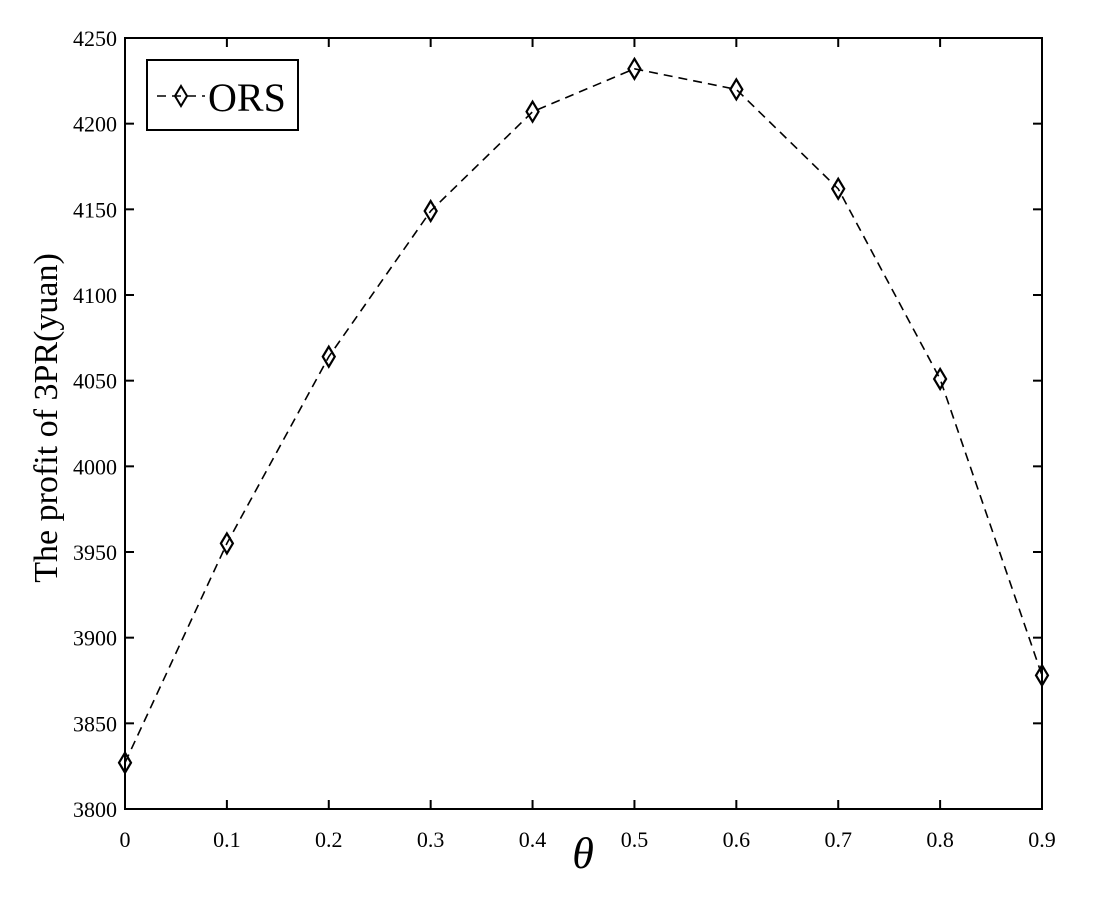 The image size is (1105, 915). I want to click on legend-diamond-marker, so click(181, 96).